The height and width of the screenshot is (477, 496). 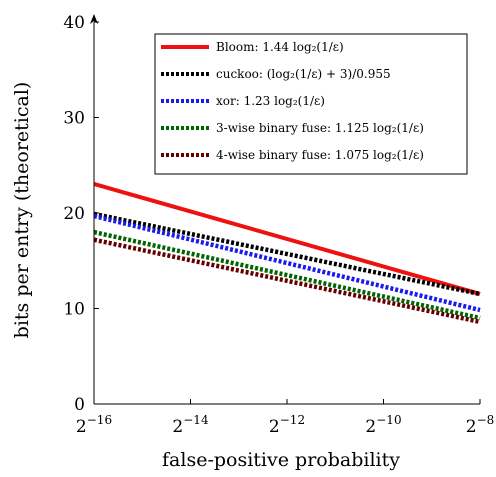 I want to click on y-tick-label: 0, so click(x=79, y=405).